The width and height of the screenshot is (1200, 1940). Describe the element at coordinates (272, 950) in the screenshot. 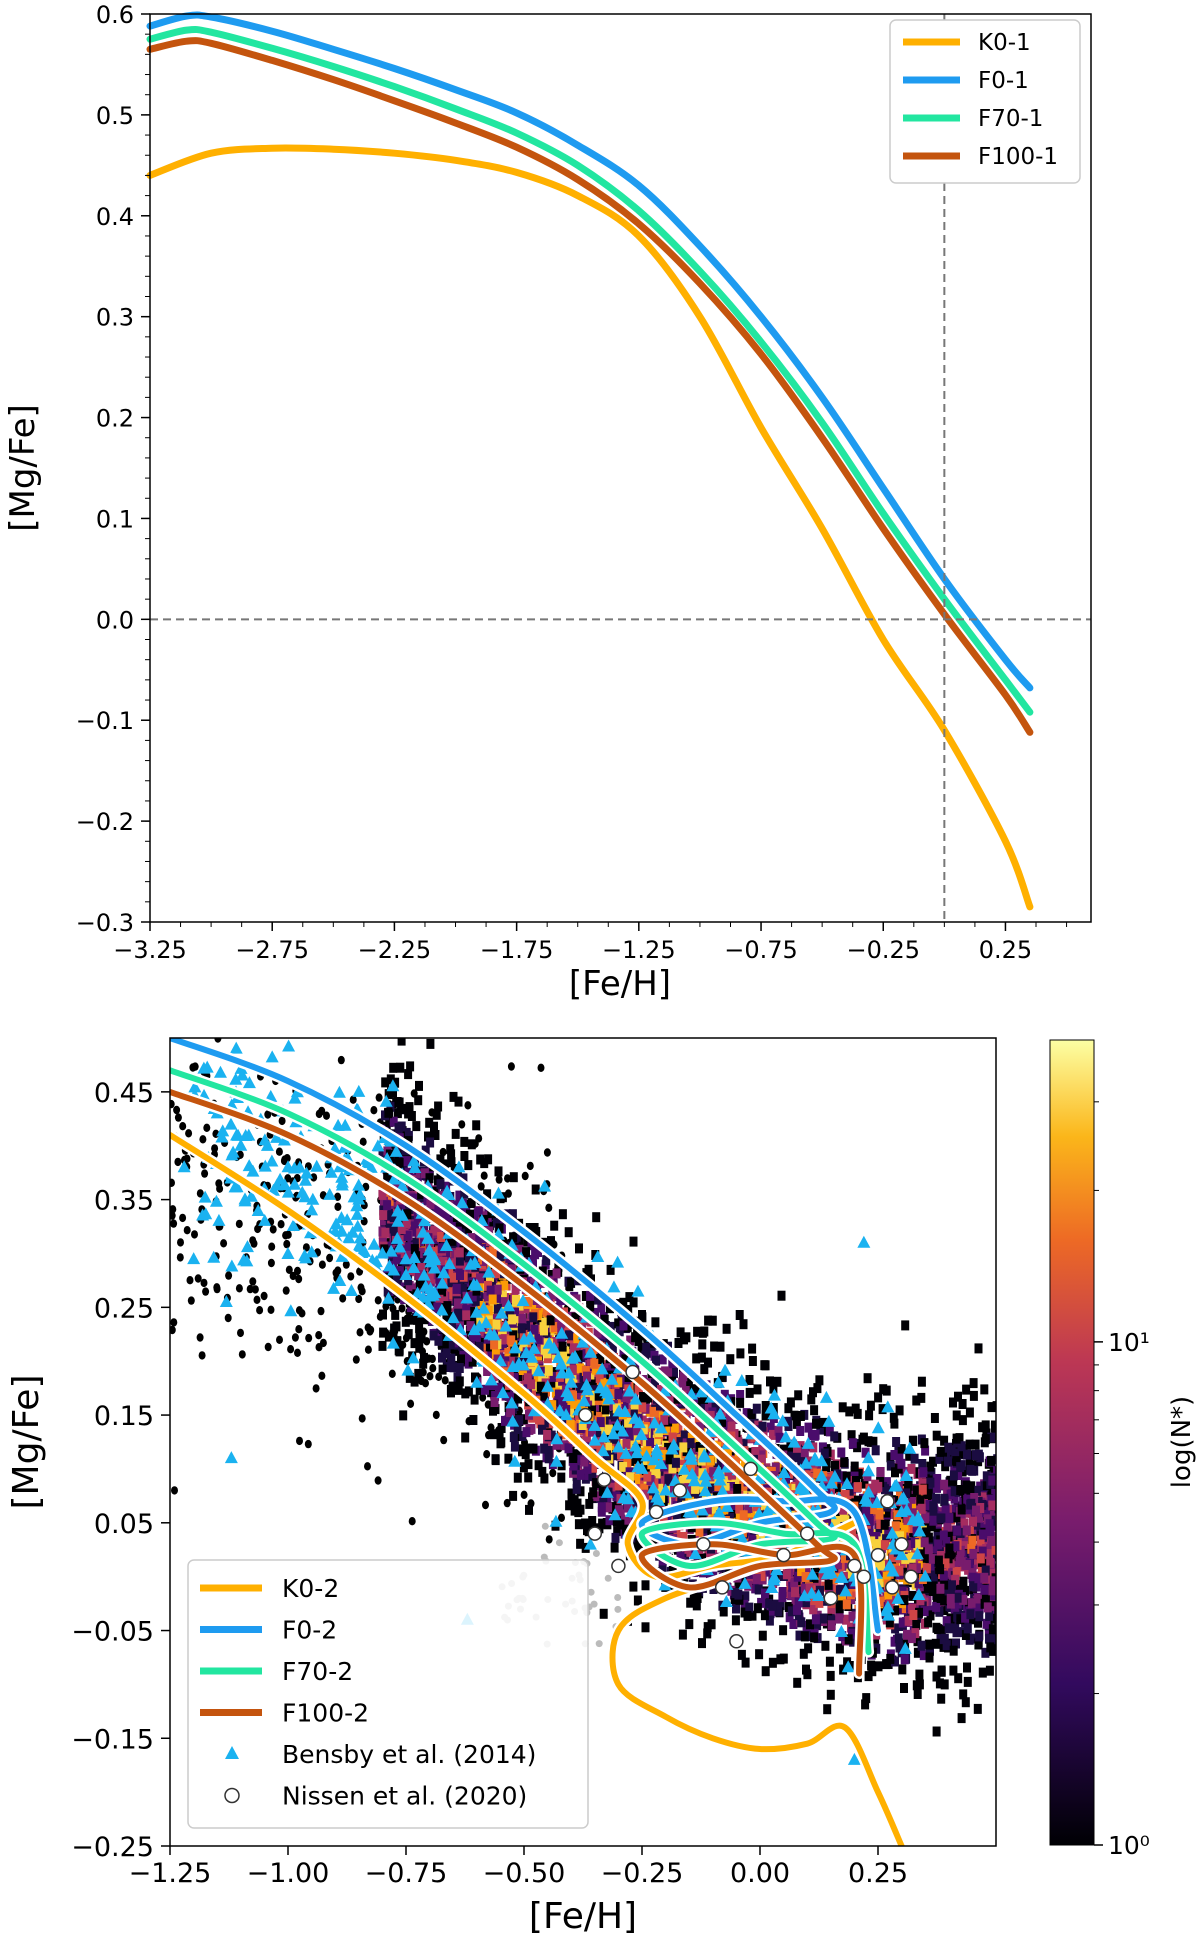

I see `top-x-tick-label: −2.75` at that location.